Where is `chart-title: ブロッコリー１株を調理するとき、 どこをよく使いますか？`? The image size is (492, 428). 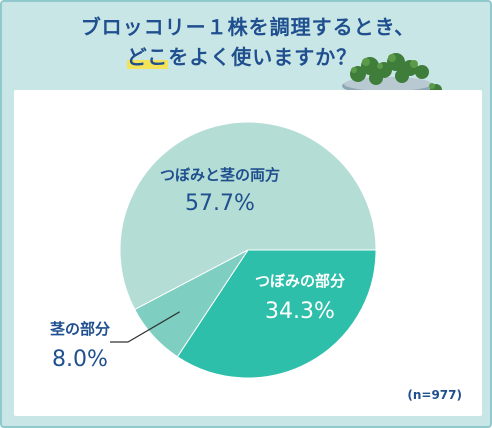
chart-title: ブロッコリー１株を調理するとき、 どこをよく使いますか？ is located at coordinates (247, 42).